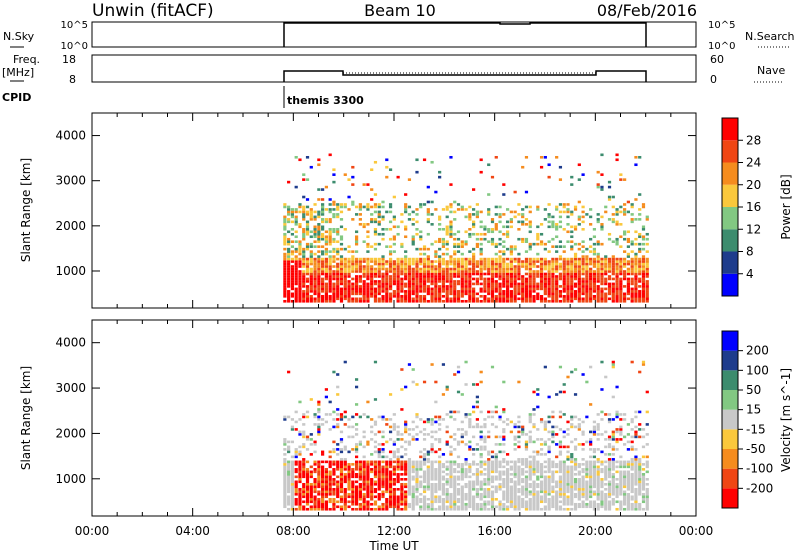 This screenshot has height=554, width=800. What do you see at coordinates (730, 284) in the screenshot?
I see `colorbar-segment` at bounding box center [730, 284].